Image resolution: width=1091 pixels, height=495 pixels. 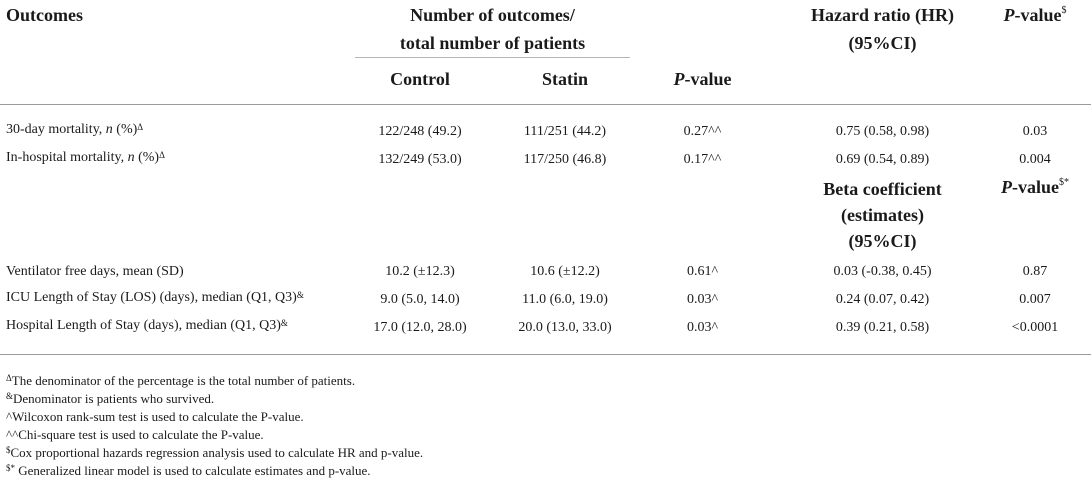 What do you see at coordinates (110, 398) in the screenshot?
I see `footnote: &Denominator is patients who survived.` at bounding box center [110, 398].